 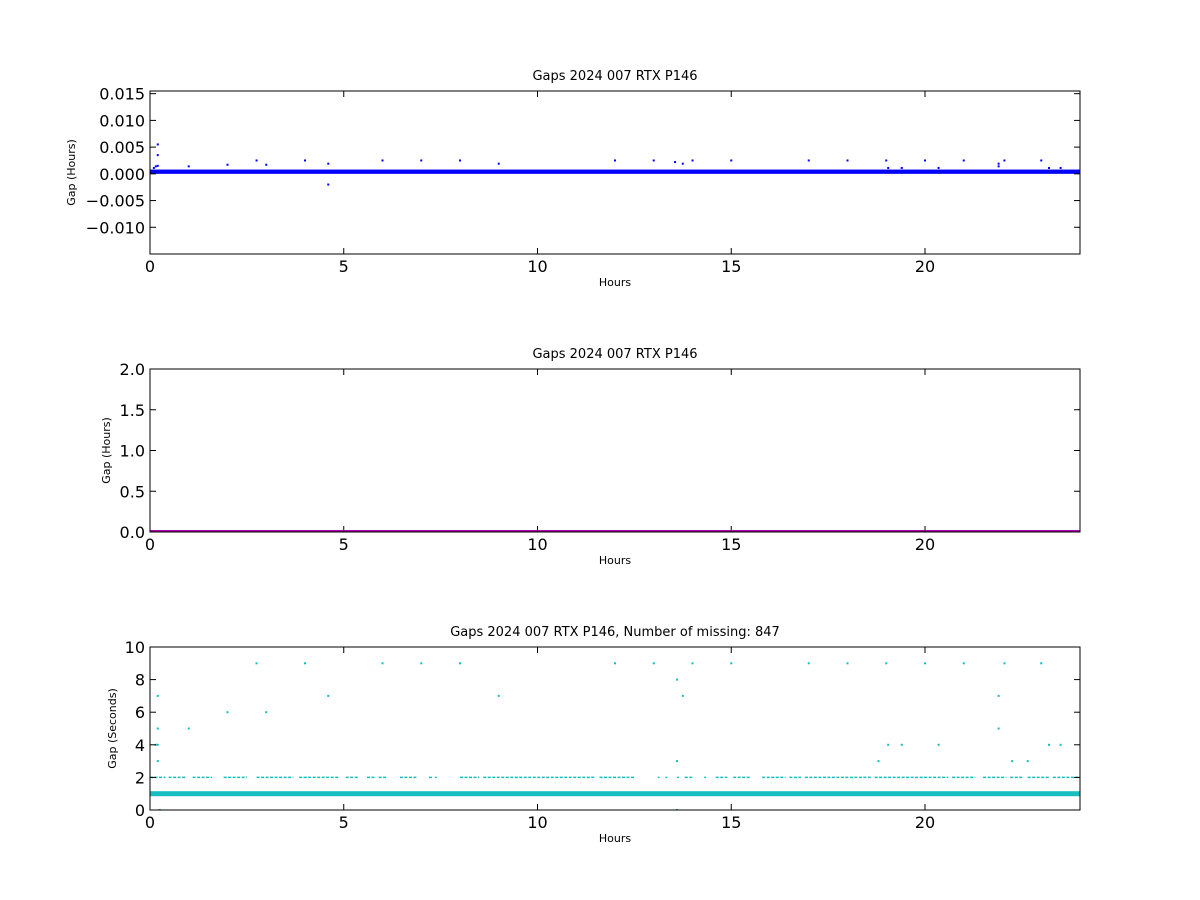 What do you see at coordinates (132, 451) in the screenshot?
I see `y-tick-label: 1.0` at bounding box center [132, 451].